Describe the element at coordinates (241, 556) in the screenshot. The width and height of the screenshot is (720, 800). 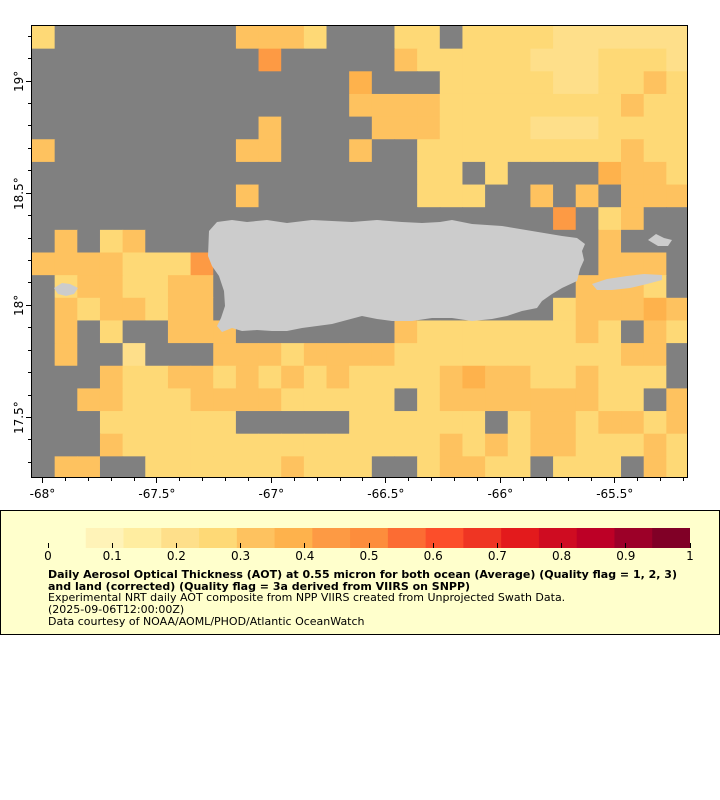
I see `colorbar-label: 0.3` at that location.